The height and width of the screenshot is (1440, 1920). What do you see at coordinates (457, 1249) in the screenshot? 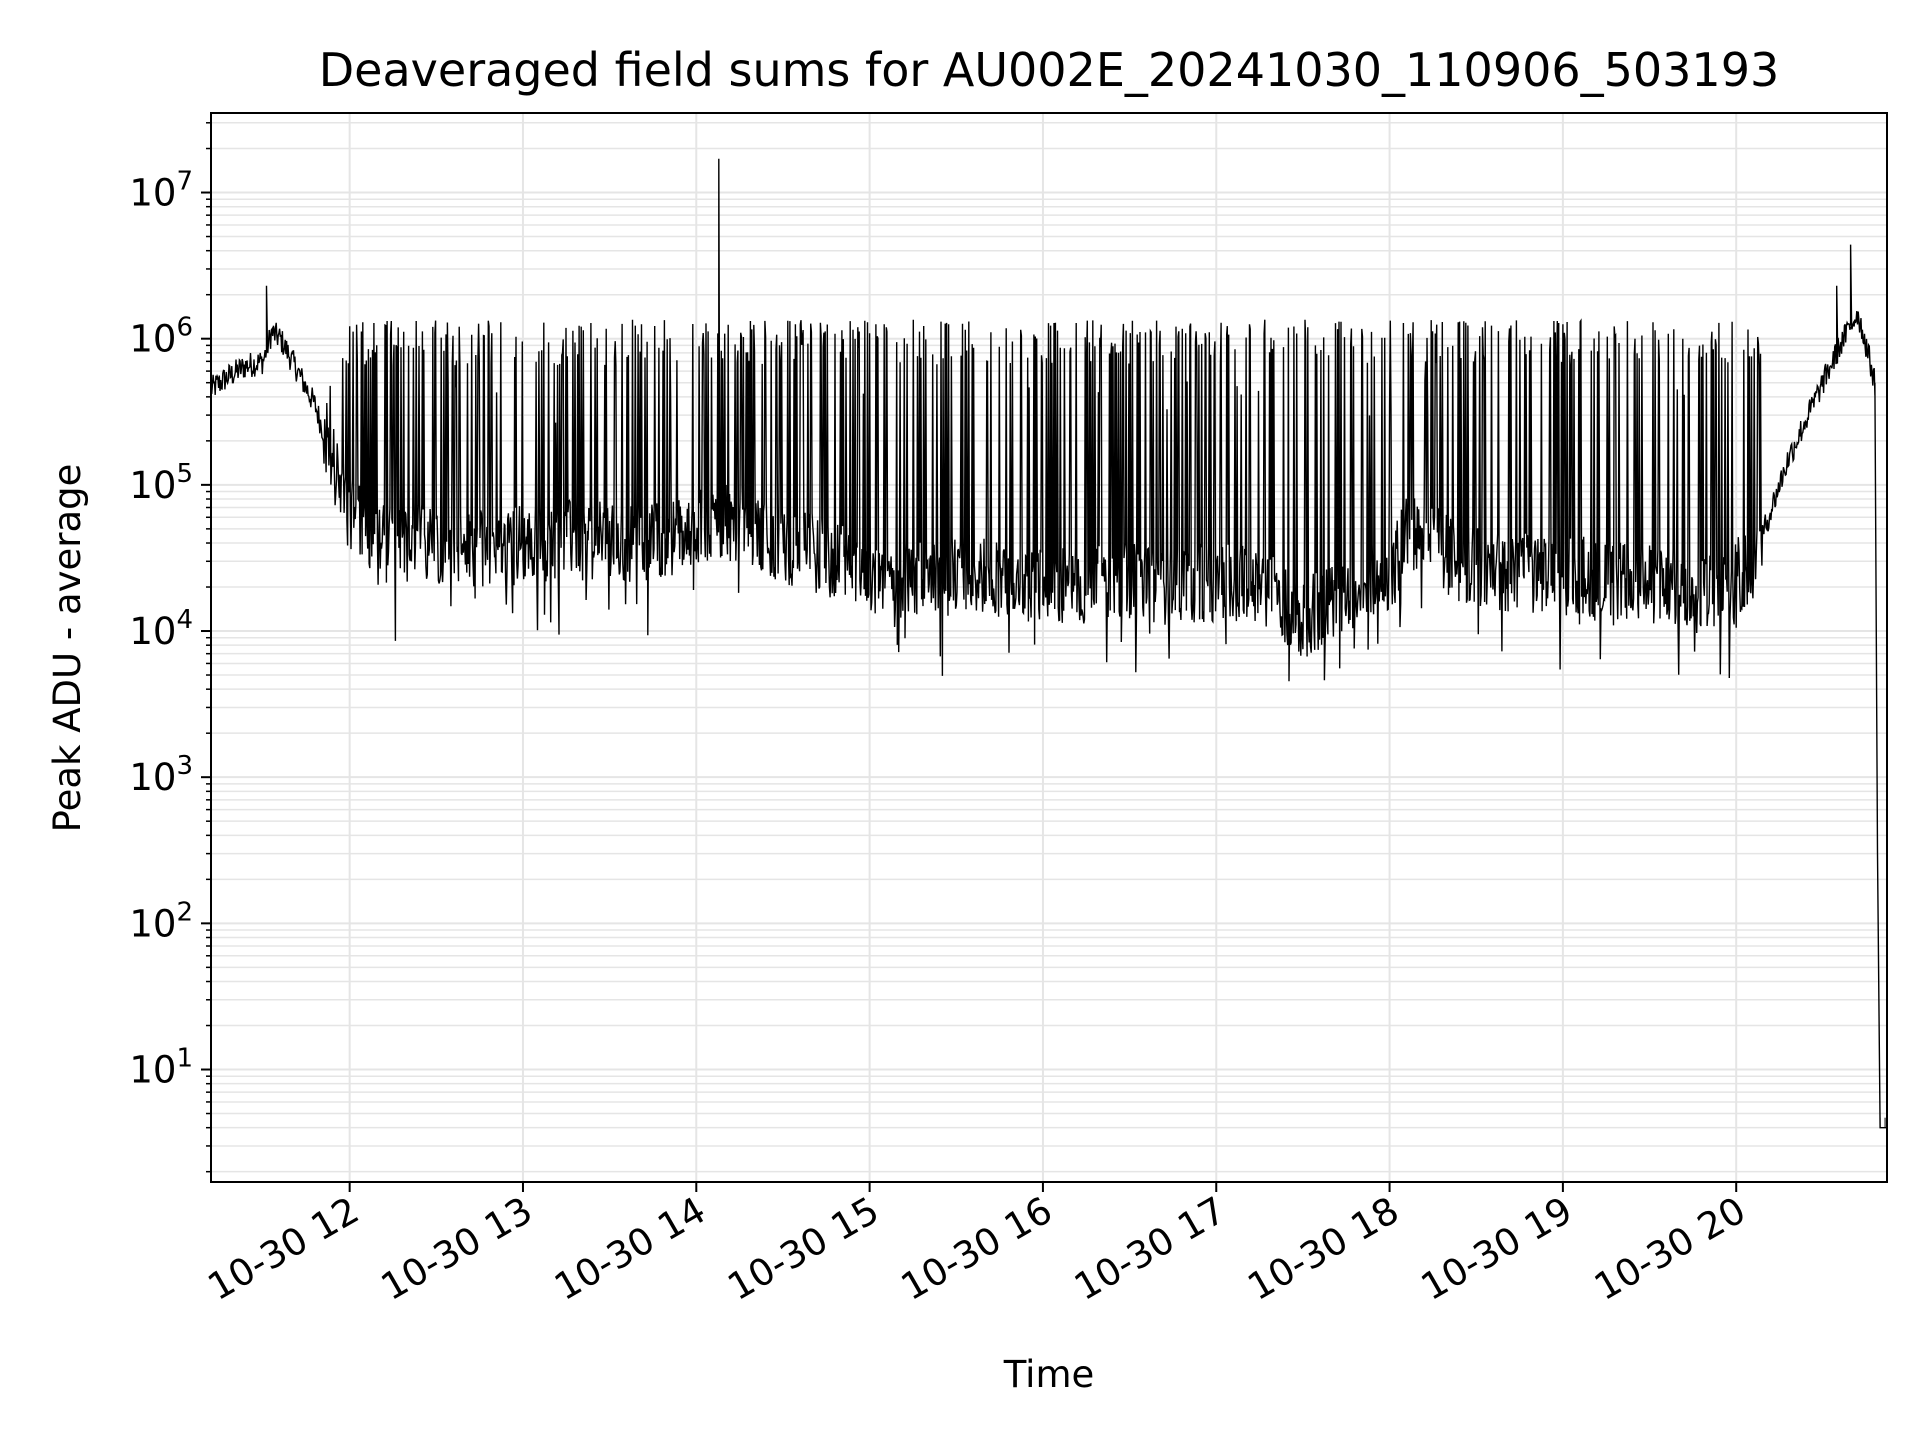
I see `x-tick-label: 10-30 13` at bounding box center [457, 1249].